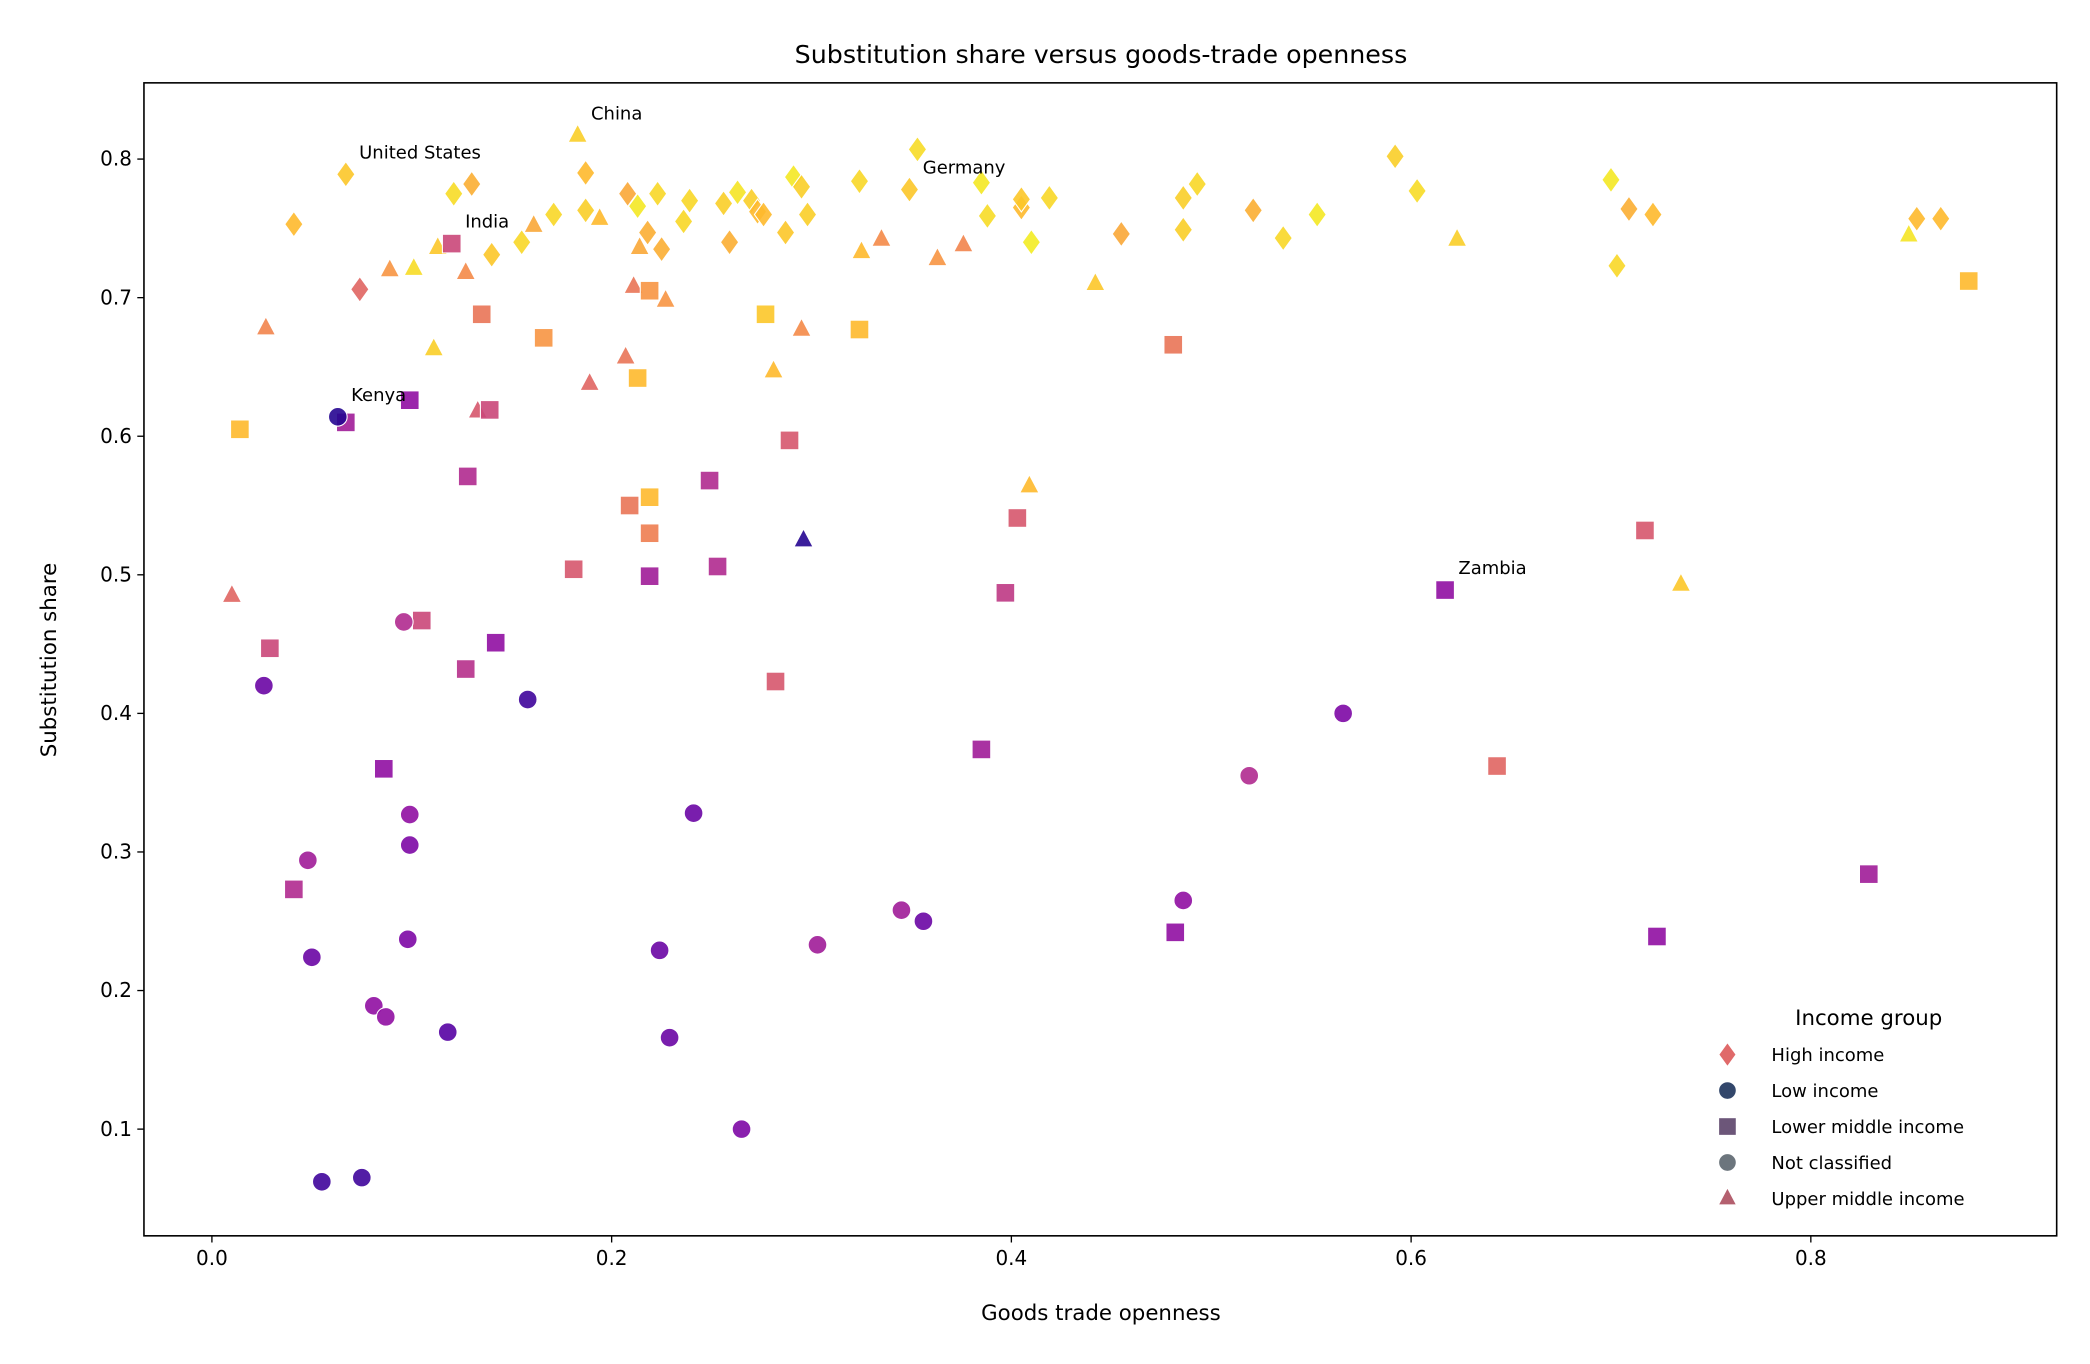 The width and height of the screenshot is (2090, 1364). What do you see at coordinates (1101, 1313) in the screenshot?
I see `x-axis-label: Goods trade openness` at bounding box center [1101, 1313].